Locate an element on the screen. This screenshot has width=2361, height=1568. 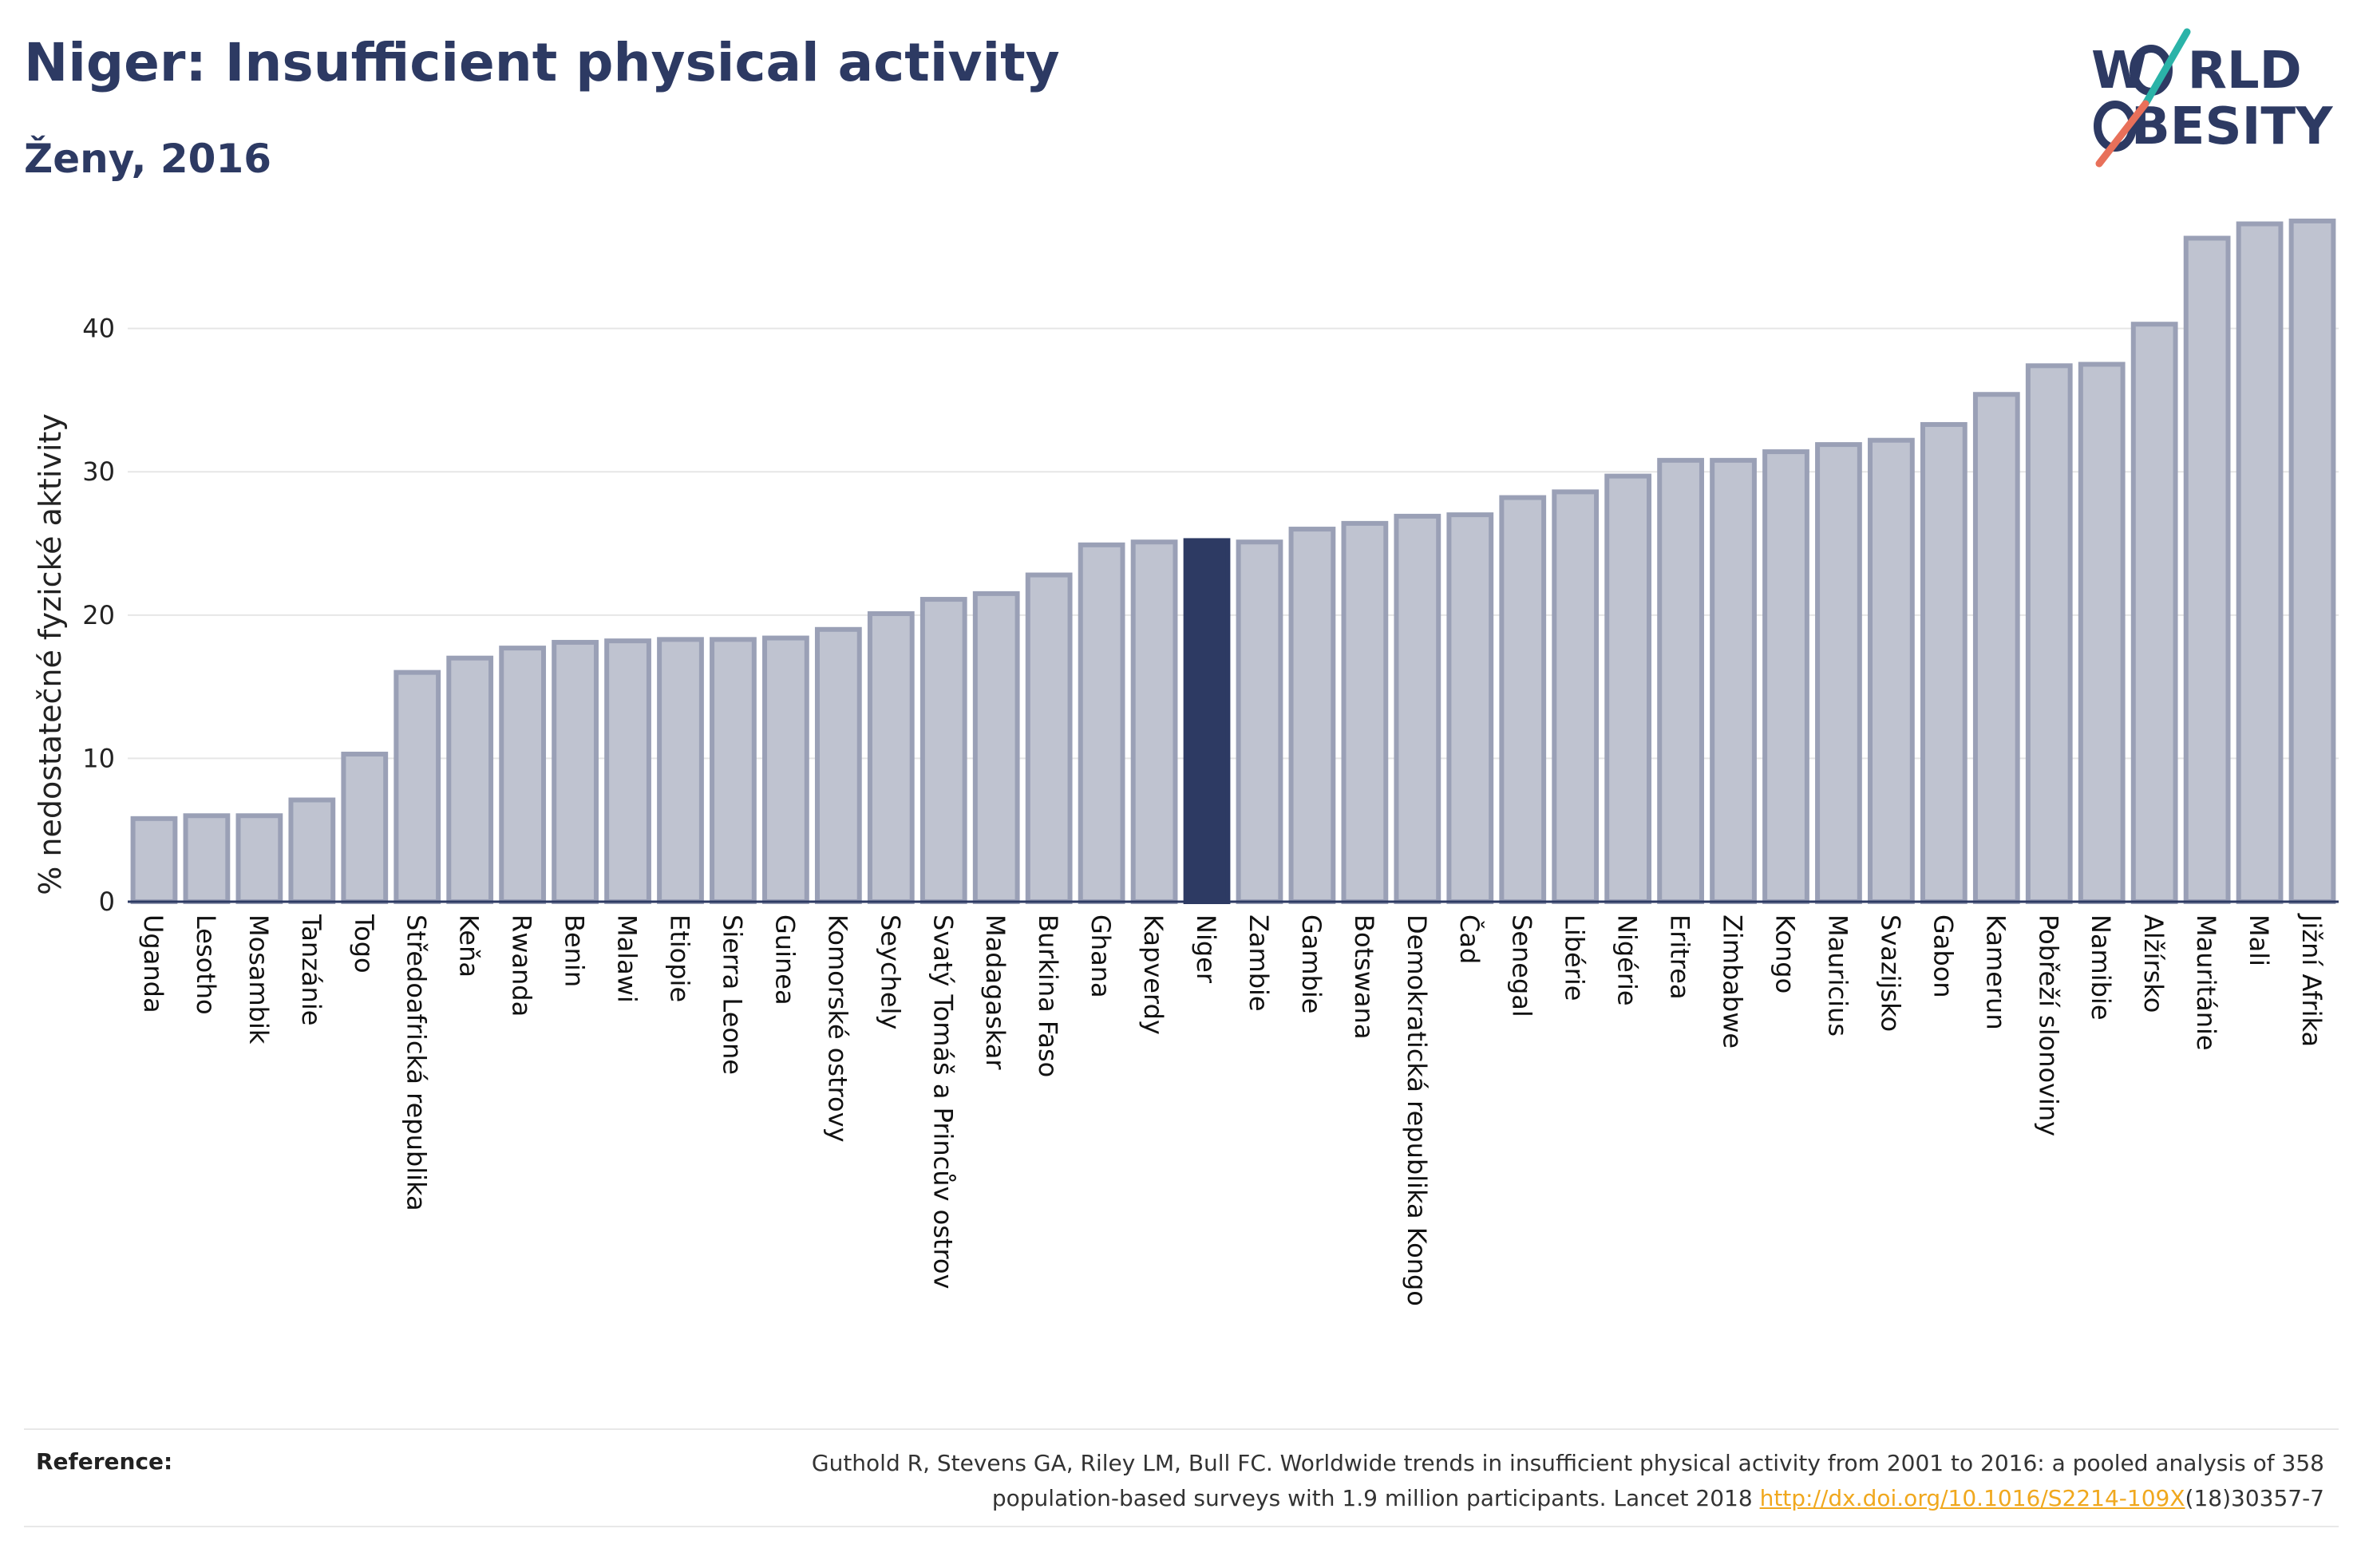
x-tick-label: Madagaskar is located at coordinates (995, 992).